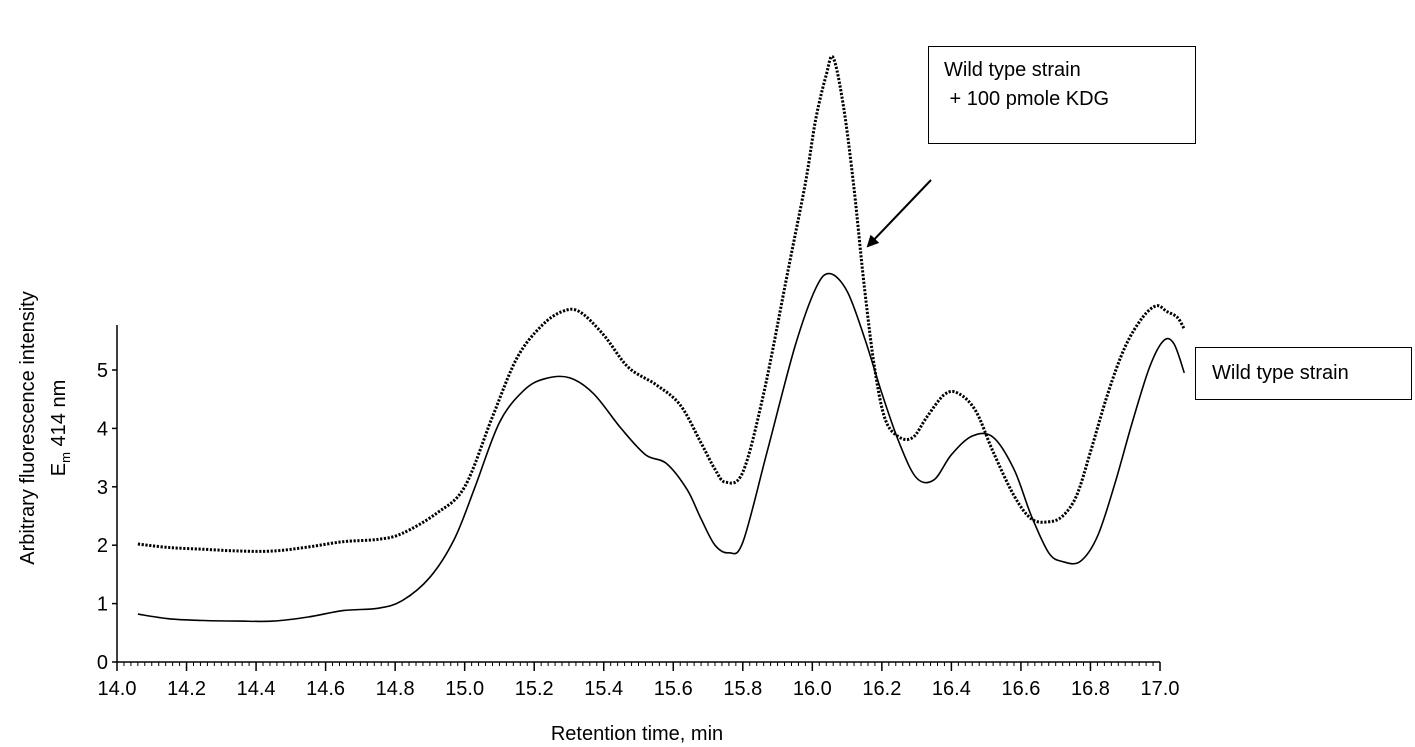 The width and height of the screenshot is (1415, 747). Describe the element at coordinates (256, 689) in the screenshot. I see `x-tick-label: 14.4` at that location.